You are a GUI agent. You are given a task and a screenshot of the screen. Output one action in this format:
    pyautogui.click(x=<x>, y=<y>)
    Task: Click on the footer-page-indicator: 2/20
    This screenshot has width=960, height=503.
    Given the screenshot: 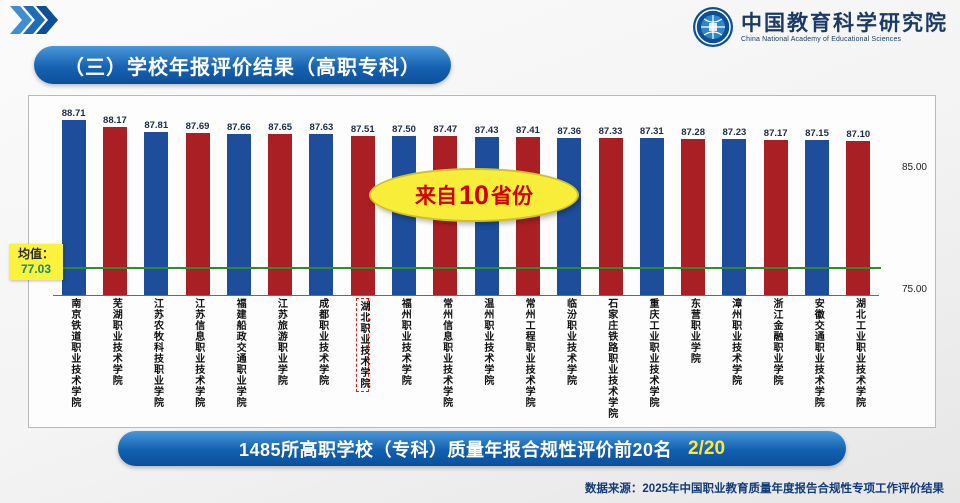 What is the action you would take?
    pyautogui.click(x=707, y=448)
    